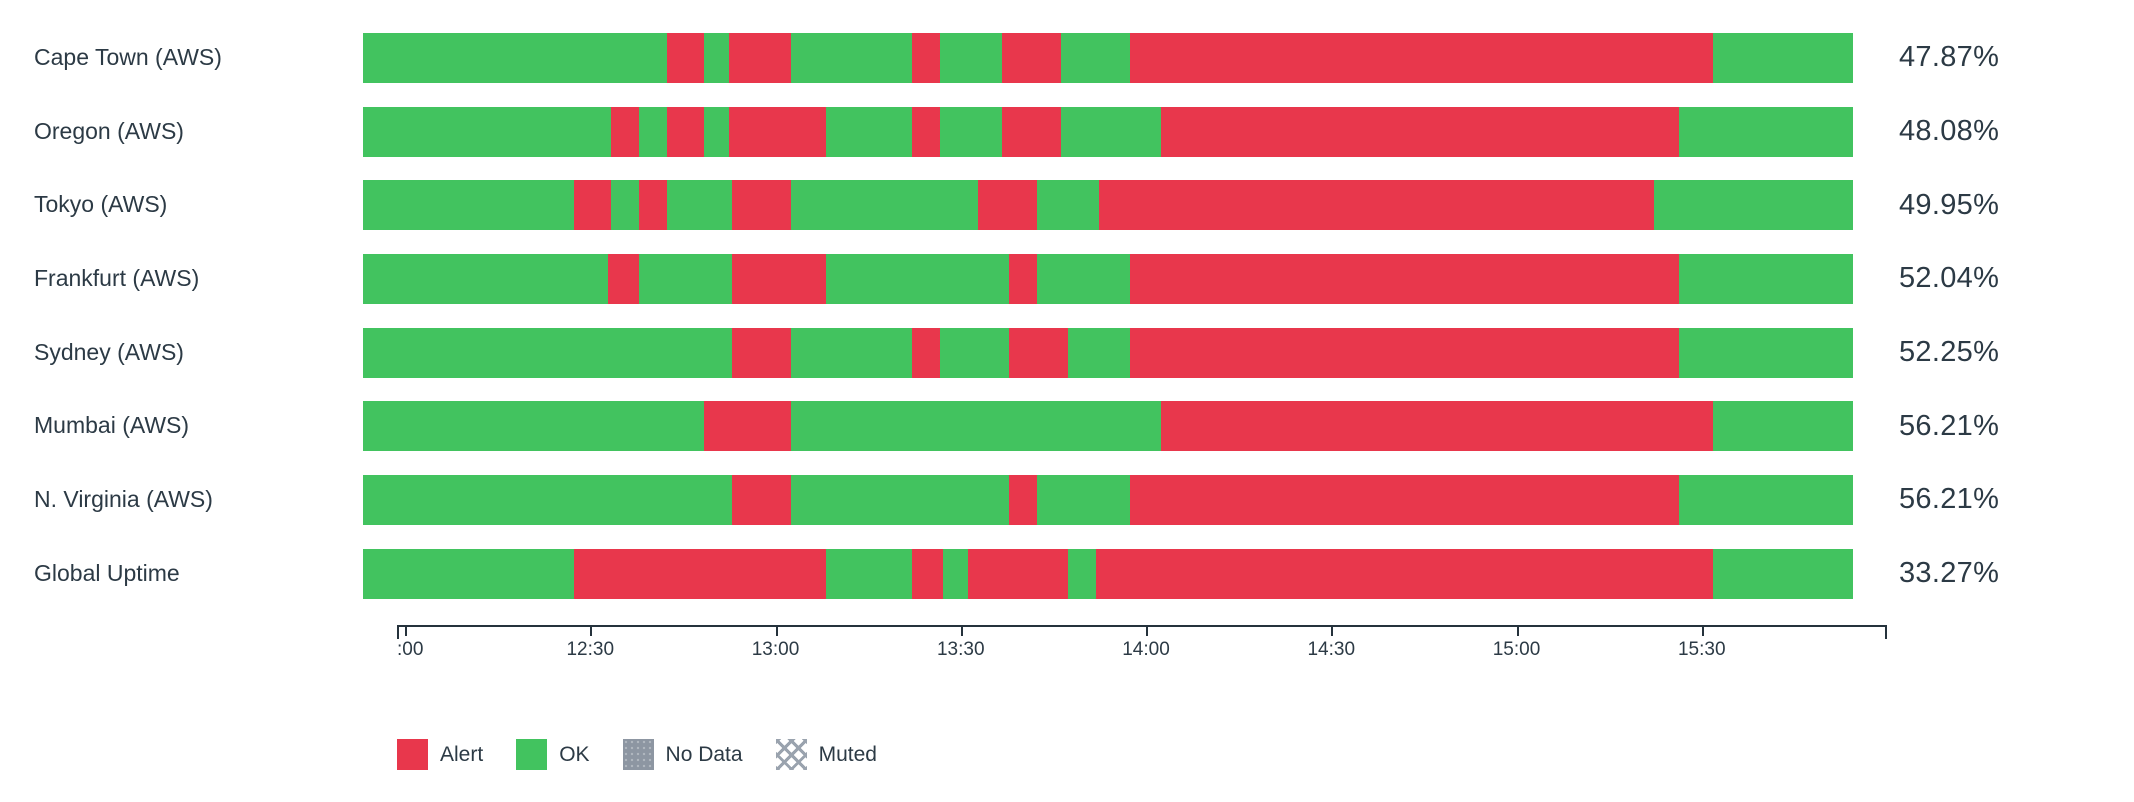  I want to click on region-row: Mumbai (AWS) 56.21%, so click(1067, 426).